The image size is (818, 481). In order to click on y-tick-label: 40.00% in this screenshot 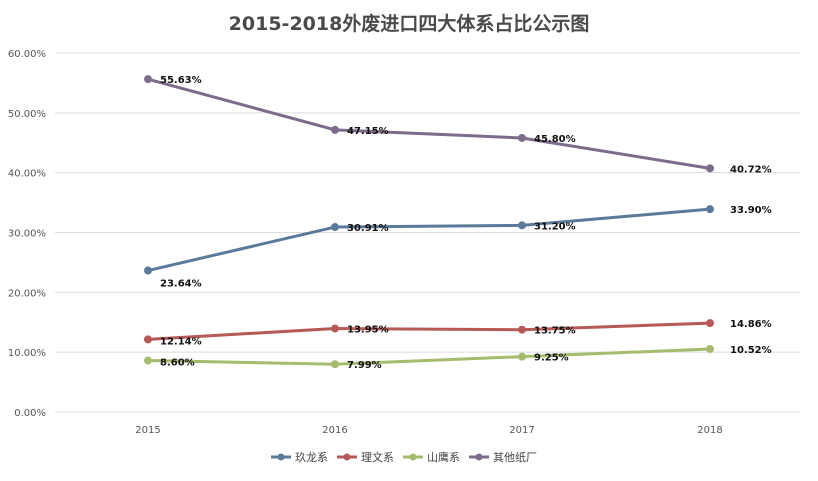, I will do `click(27, 174)`.